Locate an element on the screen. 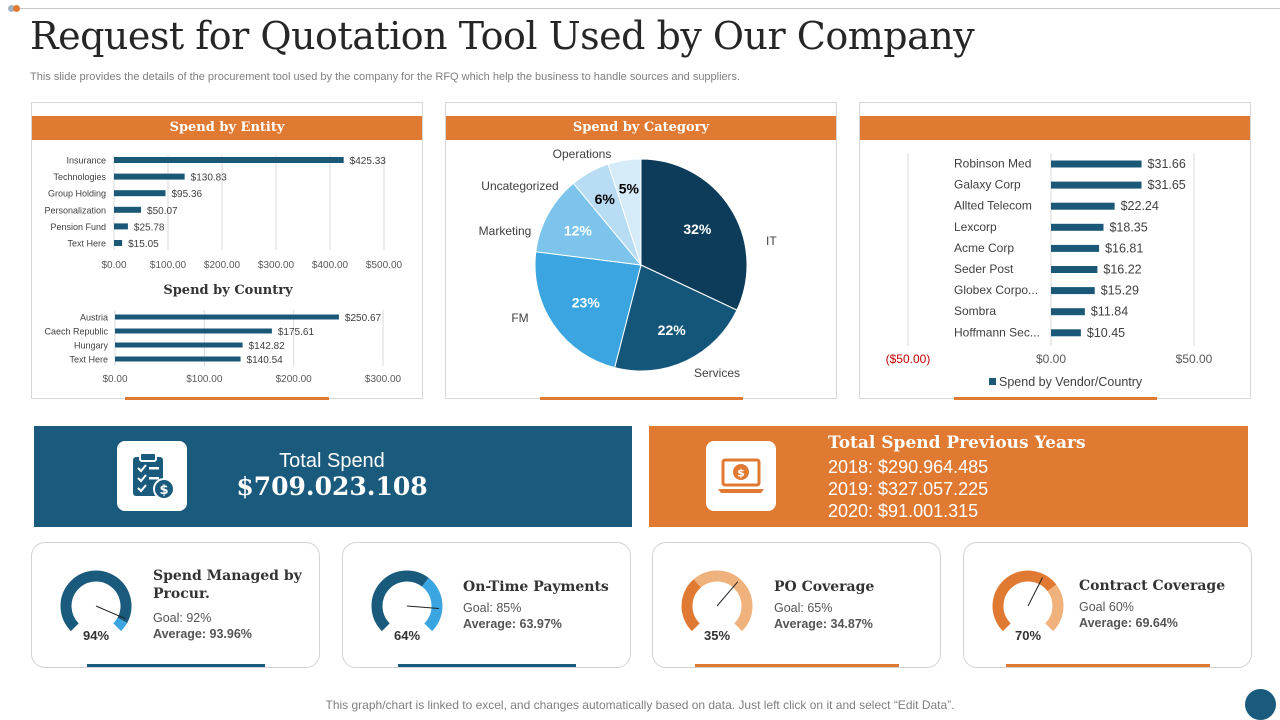  axis-tick-label: $300.00 is located at coordinates (276, 265).